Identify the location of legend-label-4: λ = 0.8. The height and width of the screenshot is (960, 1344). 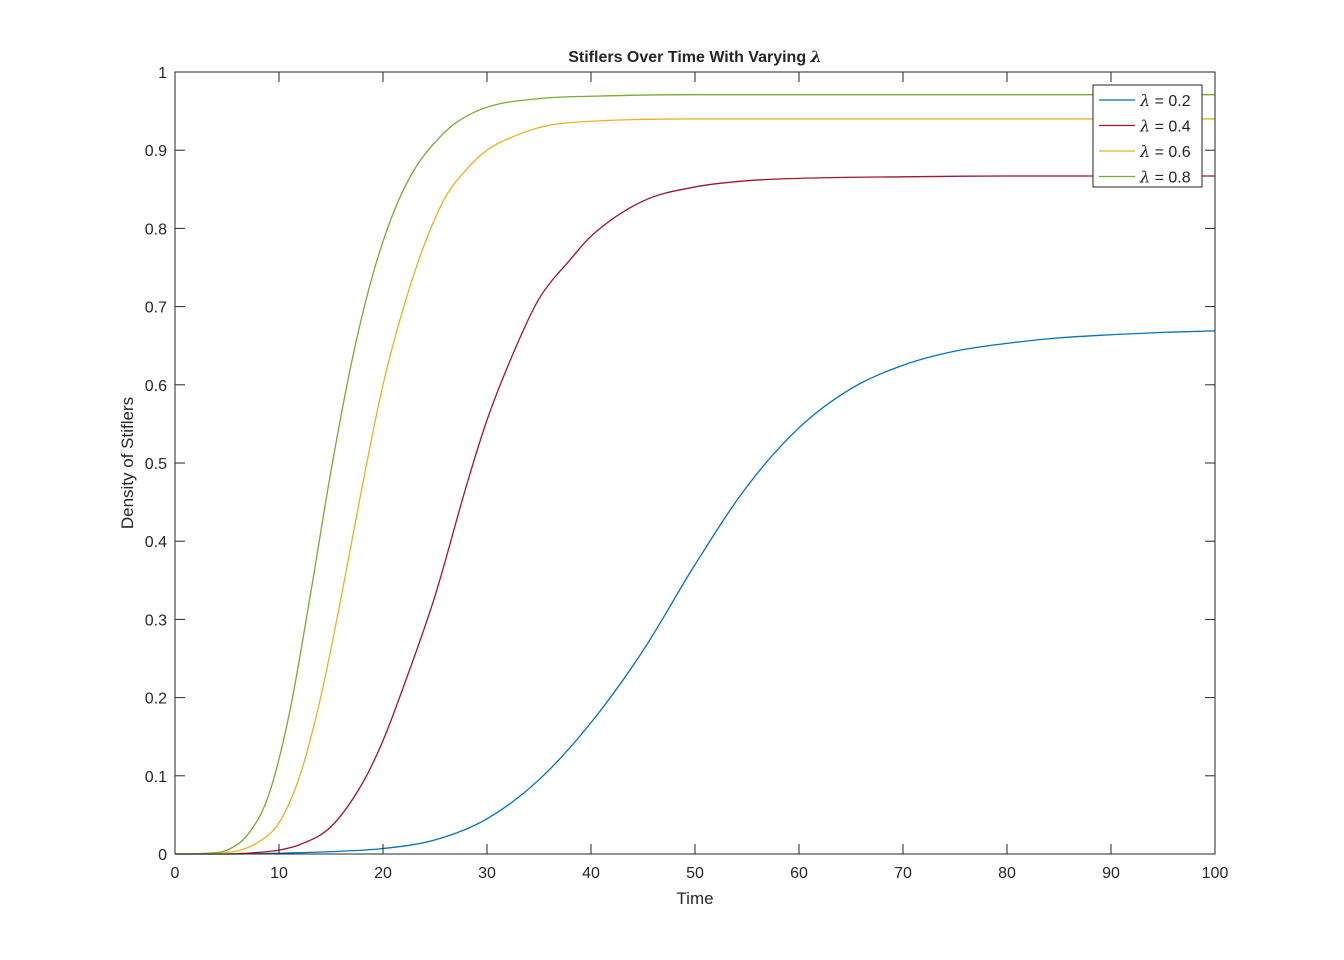
(1165, 177).